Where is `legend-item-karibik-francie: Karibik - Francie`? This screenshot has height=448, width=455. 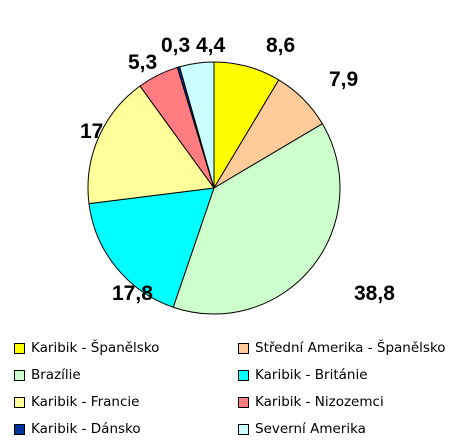 legend-item-karibik-francie: Karibik - Francie is located at coordinates (76, 402).